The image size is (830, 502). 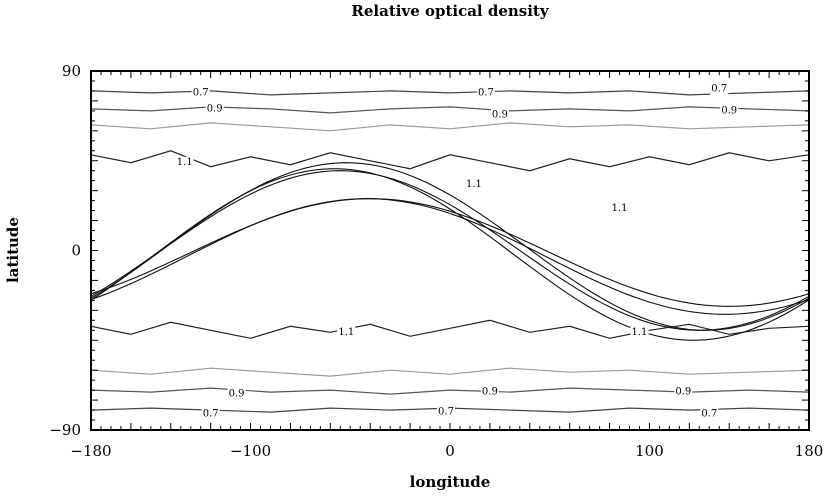 I want to click on x-tick-label: −100, so click(x=250, y=451).